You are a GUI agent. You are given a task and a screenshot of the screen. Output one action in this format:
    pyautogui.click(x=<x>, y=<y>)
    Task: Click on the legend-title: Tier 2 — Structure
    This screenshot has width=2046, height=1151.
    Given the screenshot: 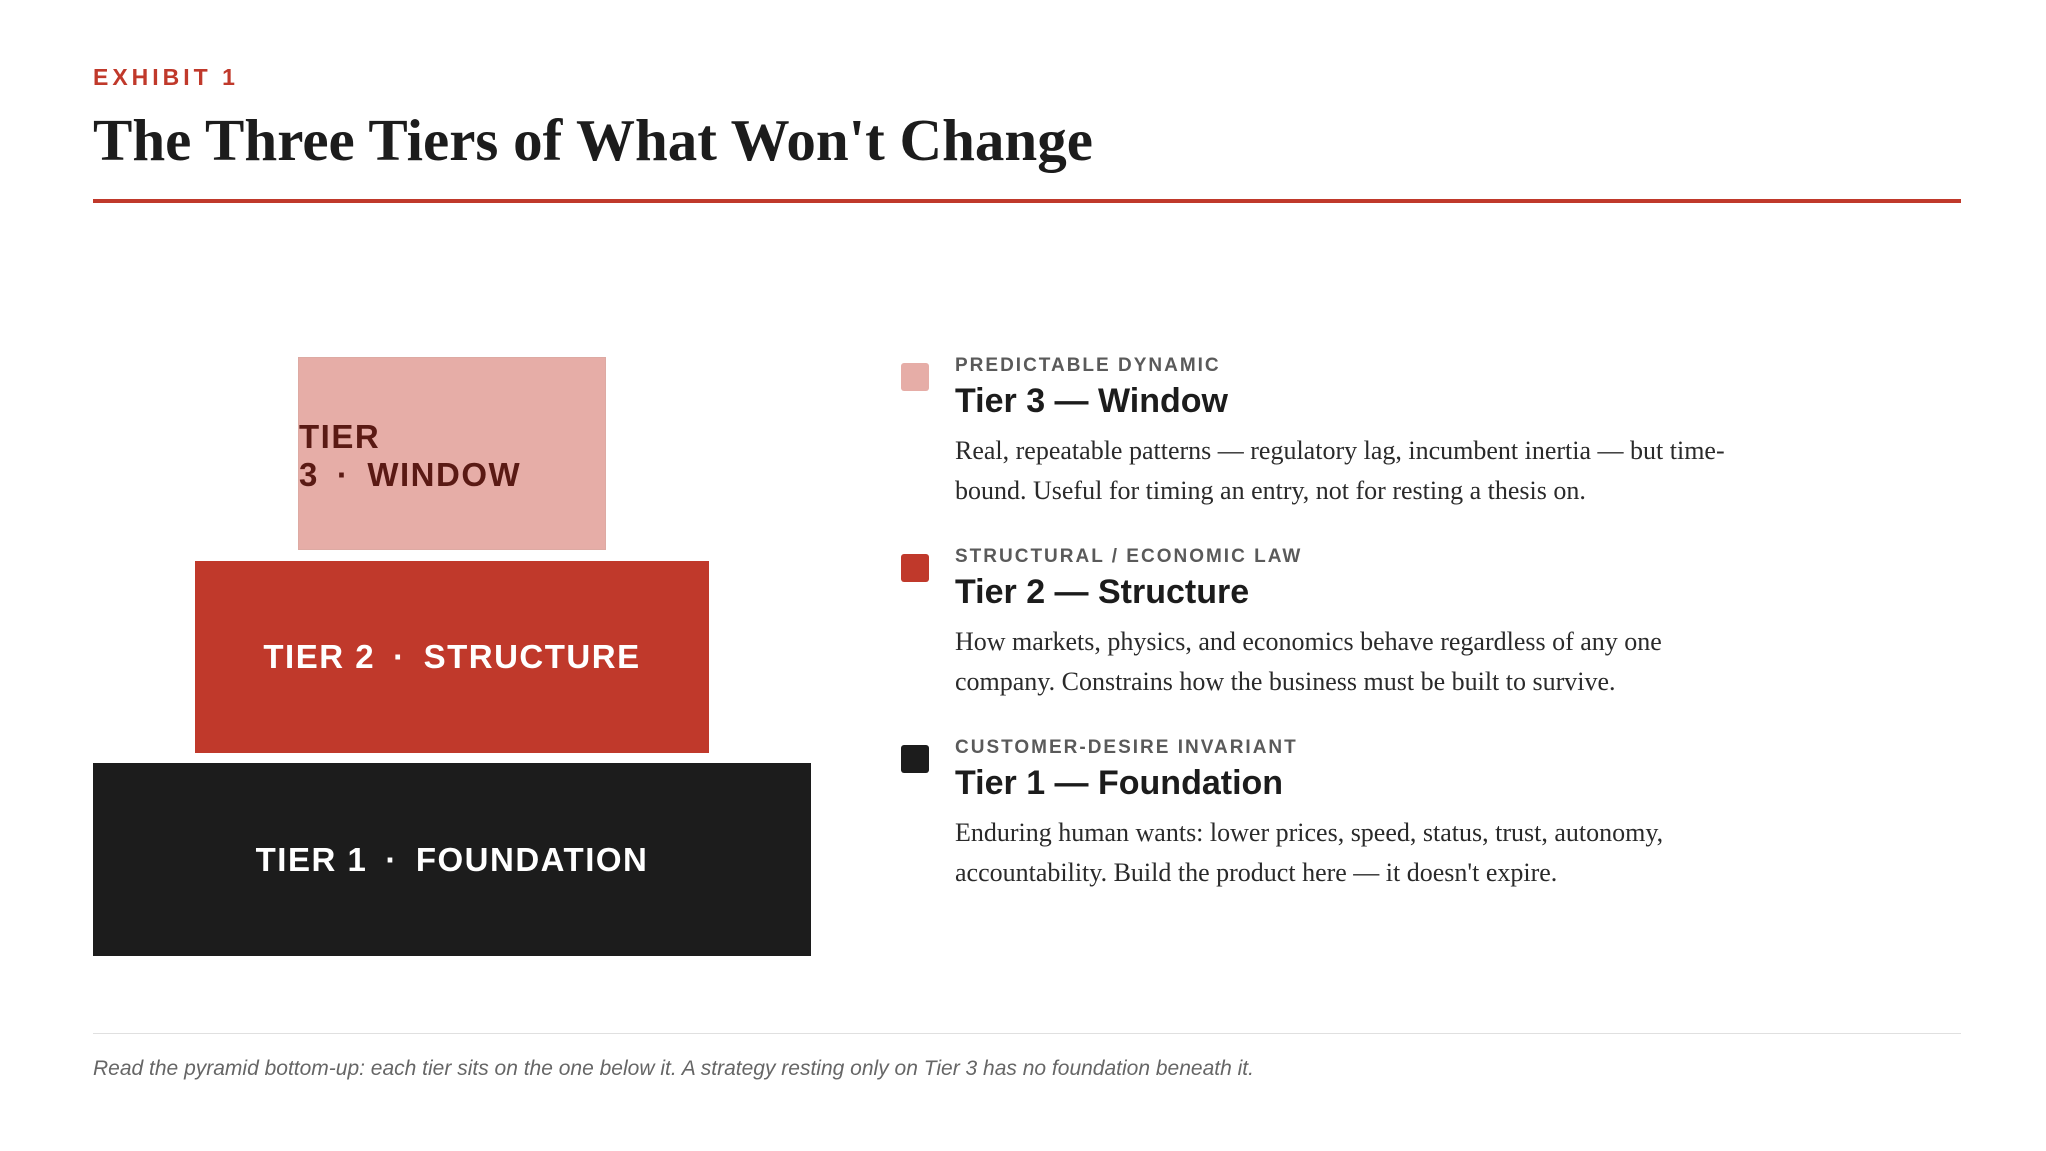 What is the action you would take?
    pyautogui.click(x=1102, y=592)
    